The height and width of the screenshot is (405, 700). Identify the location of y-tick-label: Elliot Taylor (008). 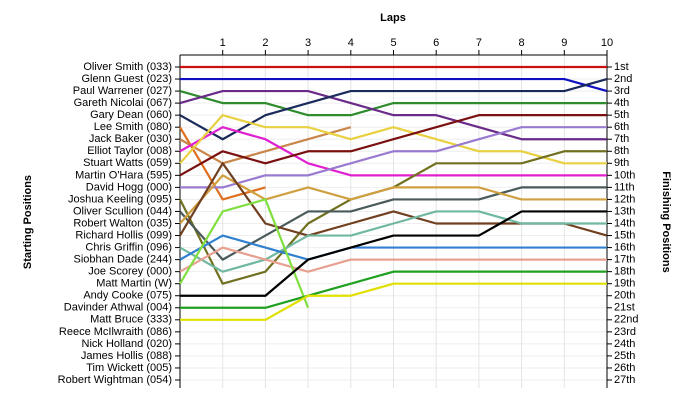
(129, 151).